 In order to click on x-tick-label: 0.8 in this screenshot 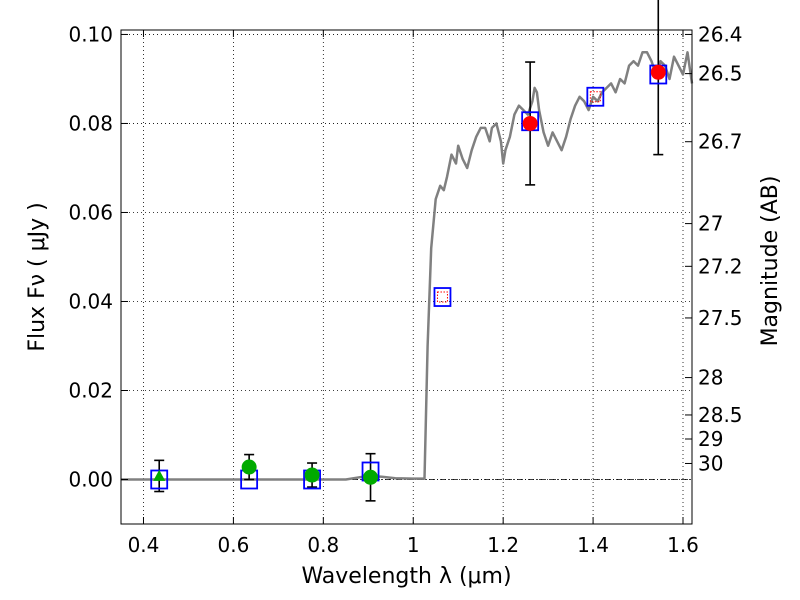, I will do `click(323, 545)`.